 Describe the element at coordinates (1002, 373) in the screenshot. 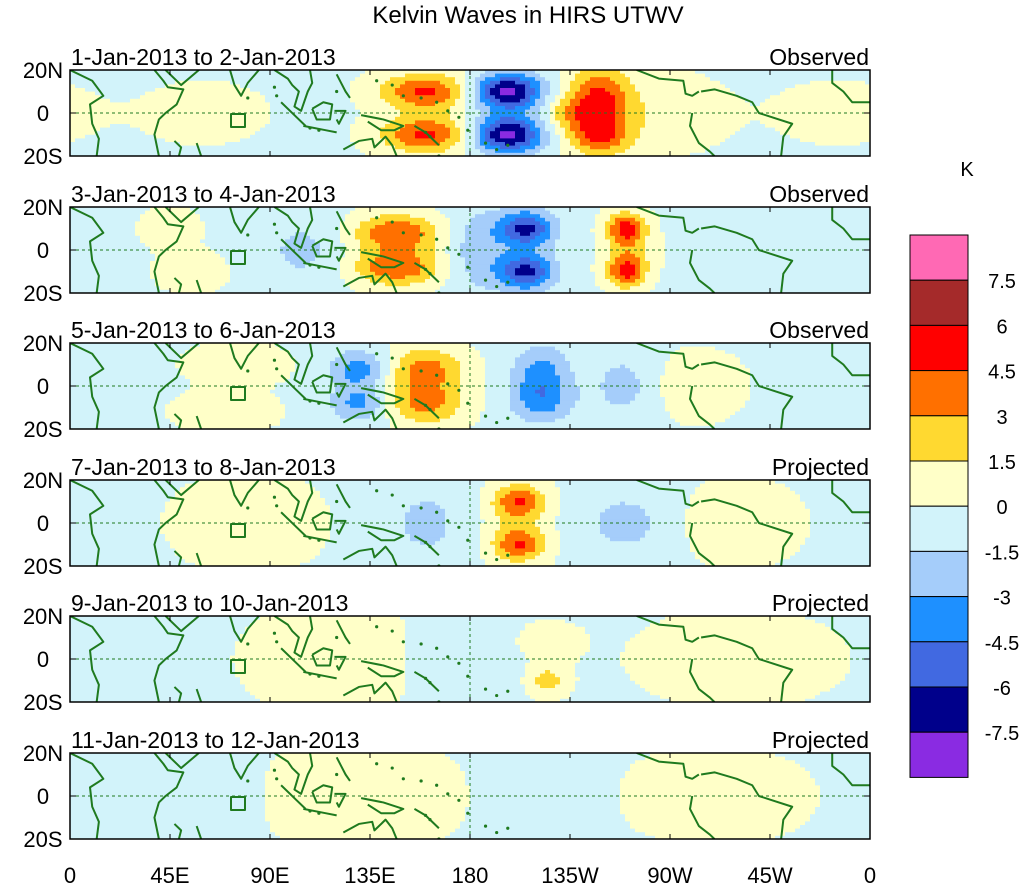

I see `colorbar-level-label: 4.5` at that location.